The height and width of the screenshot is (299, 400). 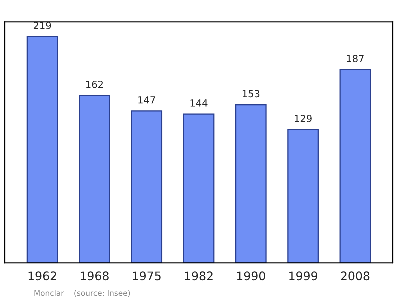 What do you see at coordinates (251, 276) in the screenshot?
I see `x-tick-label: 1990` at bounding box center [251, 276].